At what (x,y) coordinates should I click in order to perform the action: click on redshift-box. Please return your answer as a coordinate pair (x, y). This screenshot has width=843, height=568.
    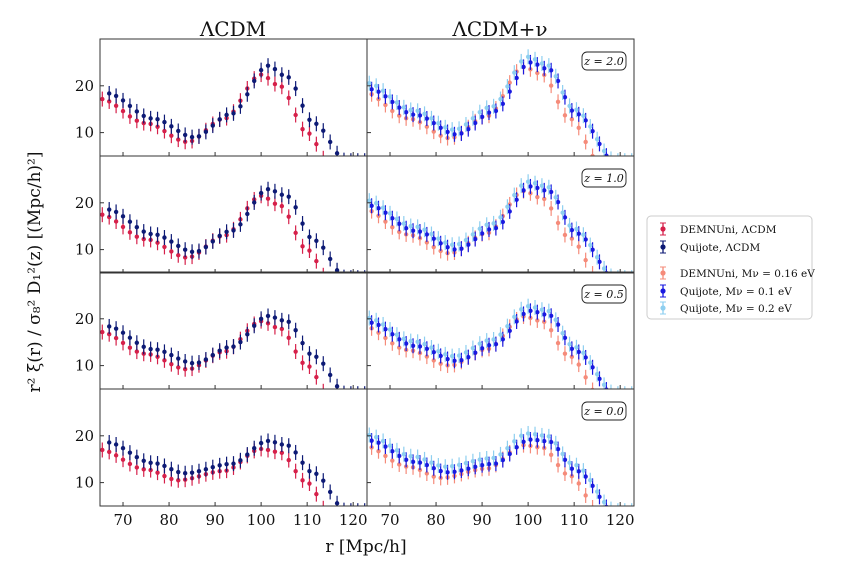
    Looking at the image, I should click on (604, 294).